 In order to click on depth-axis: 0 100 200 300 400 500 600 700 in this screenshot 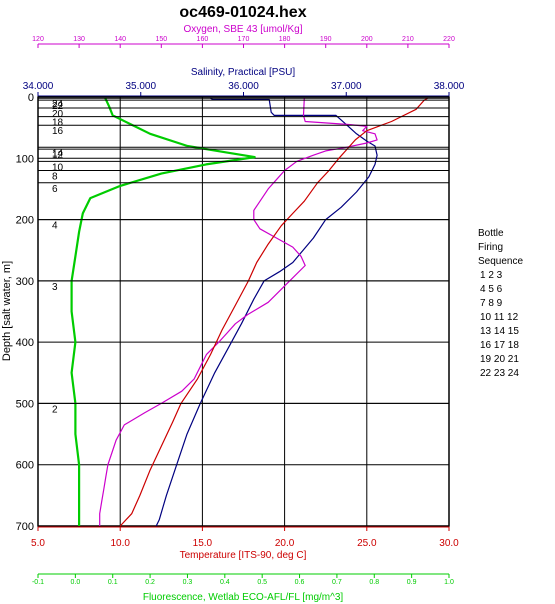, I will do `click(25, 312)`.